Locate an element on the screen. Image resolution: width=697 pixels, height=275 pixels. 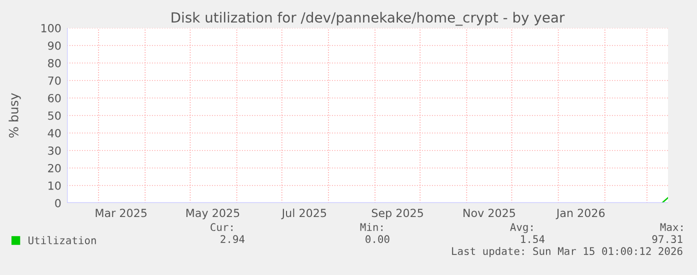
y-tick-label: 60 is located at coordinates (54, 98).